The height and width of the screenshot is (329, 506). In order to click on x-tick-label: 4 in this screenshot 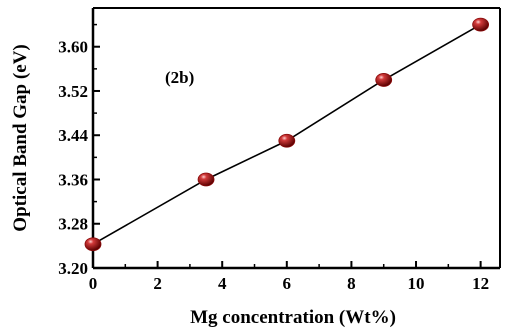, I will do `click(222, 283)`.